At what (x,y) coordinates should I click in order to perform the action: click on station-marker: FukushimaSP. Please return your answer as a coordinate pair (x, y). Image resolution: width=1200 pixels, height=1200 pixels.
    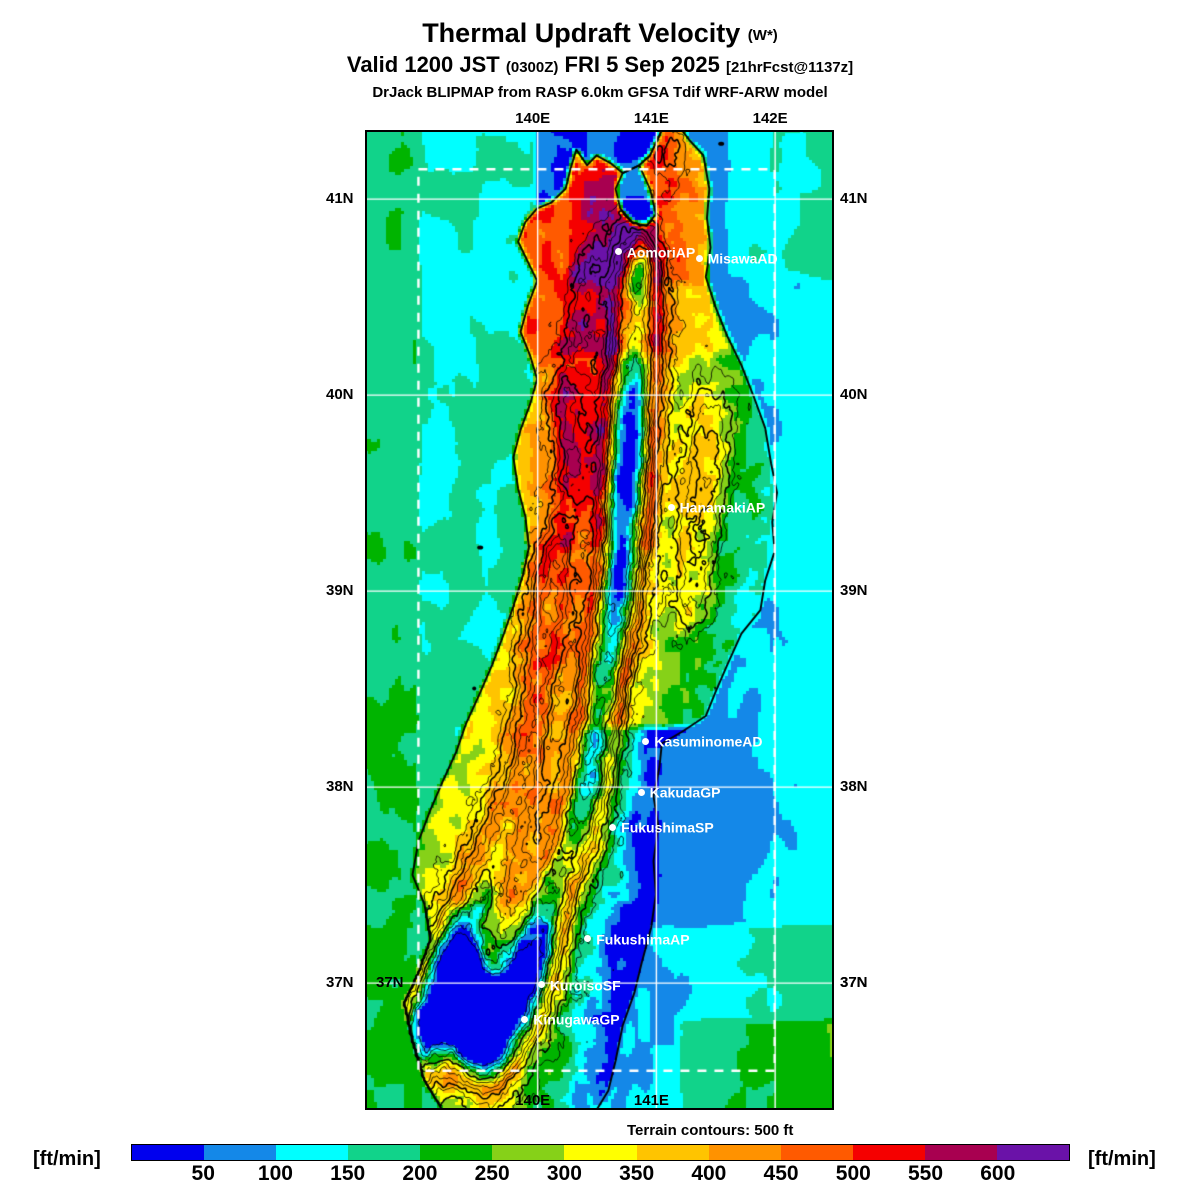
    Looking at the image, I should click on (661, 826).